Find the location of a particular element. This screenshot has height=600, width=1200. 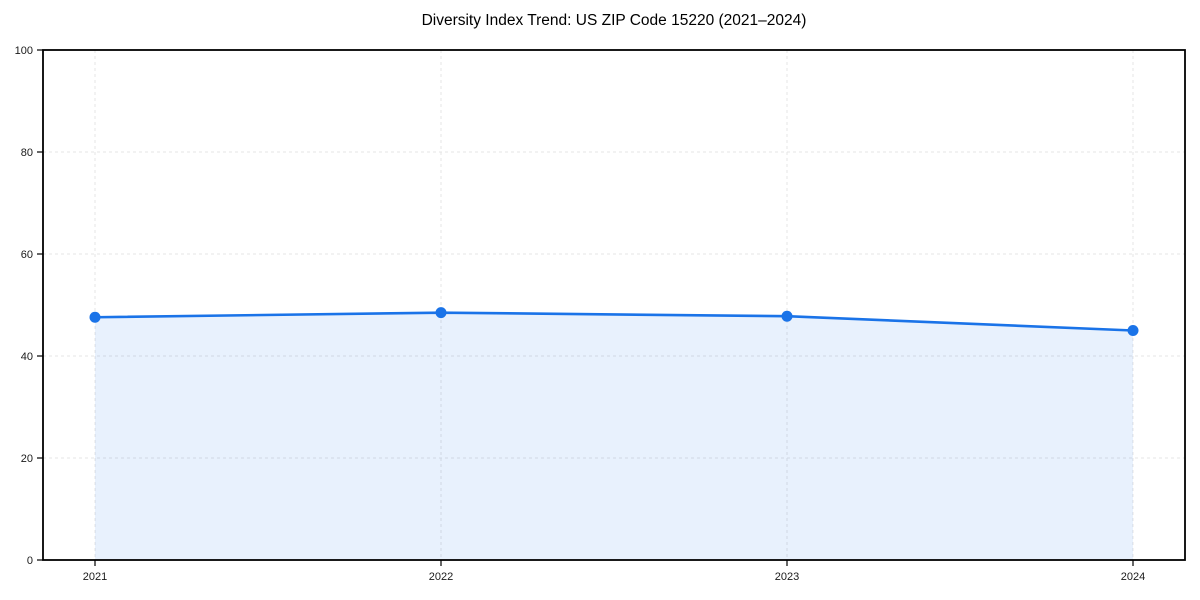

data-point-2022 is located at coordinates (441, 313).